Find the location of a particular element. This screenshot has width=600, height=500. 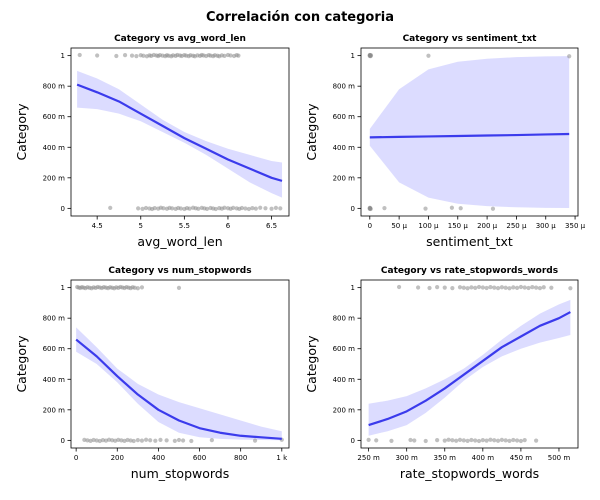

x-axis-label: num_stopwords is located at coordinates (180, 473).